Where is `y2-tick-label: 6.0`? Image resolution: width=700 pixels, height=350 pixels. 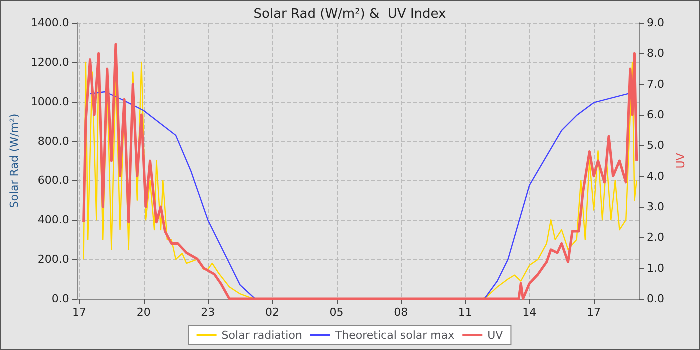 y2-tick-label: 6.0 is located at coordinates (655, 115).